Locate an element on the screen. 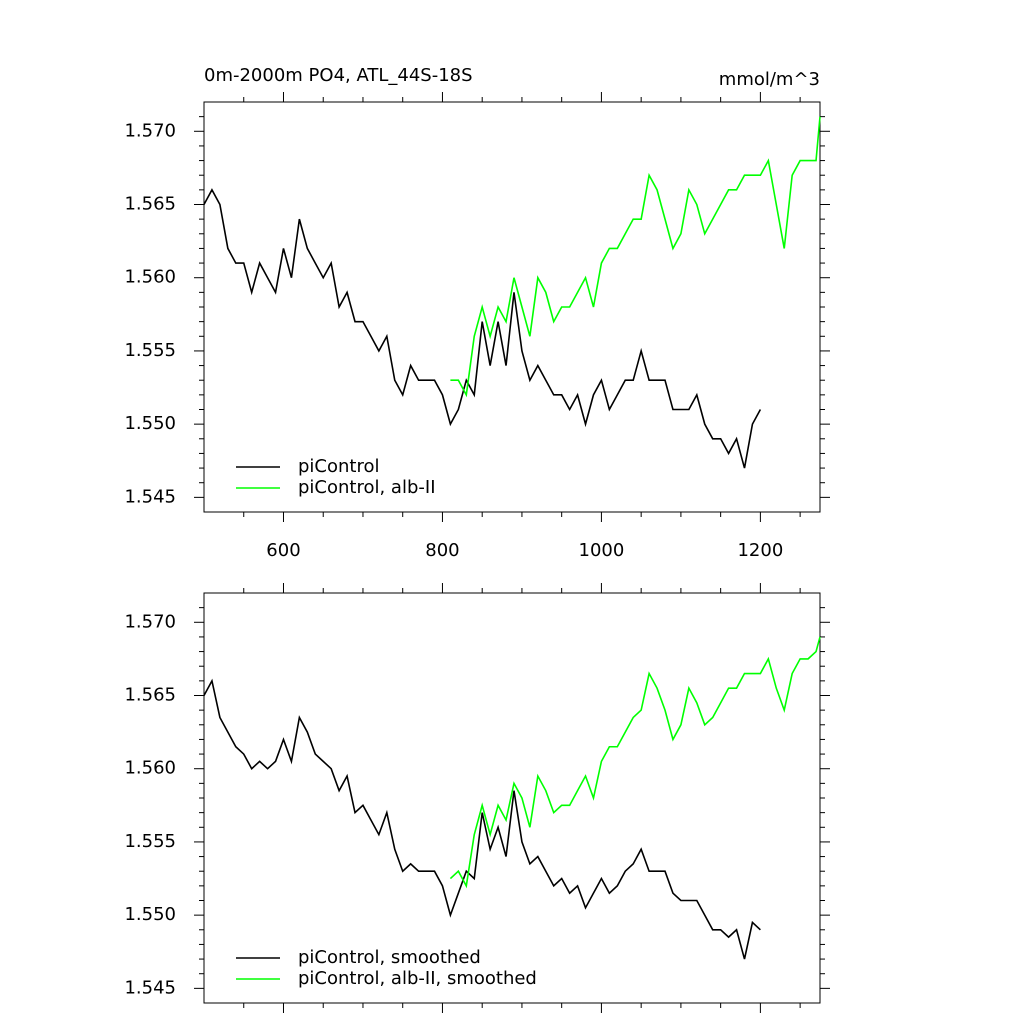  x-tick-label: 800 is located at coordinates (442, 550).